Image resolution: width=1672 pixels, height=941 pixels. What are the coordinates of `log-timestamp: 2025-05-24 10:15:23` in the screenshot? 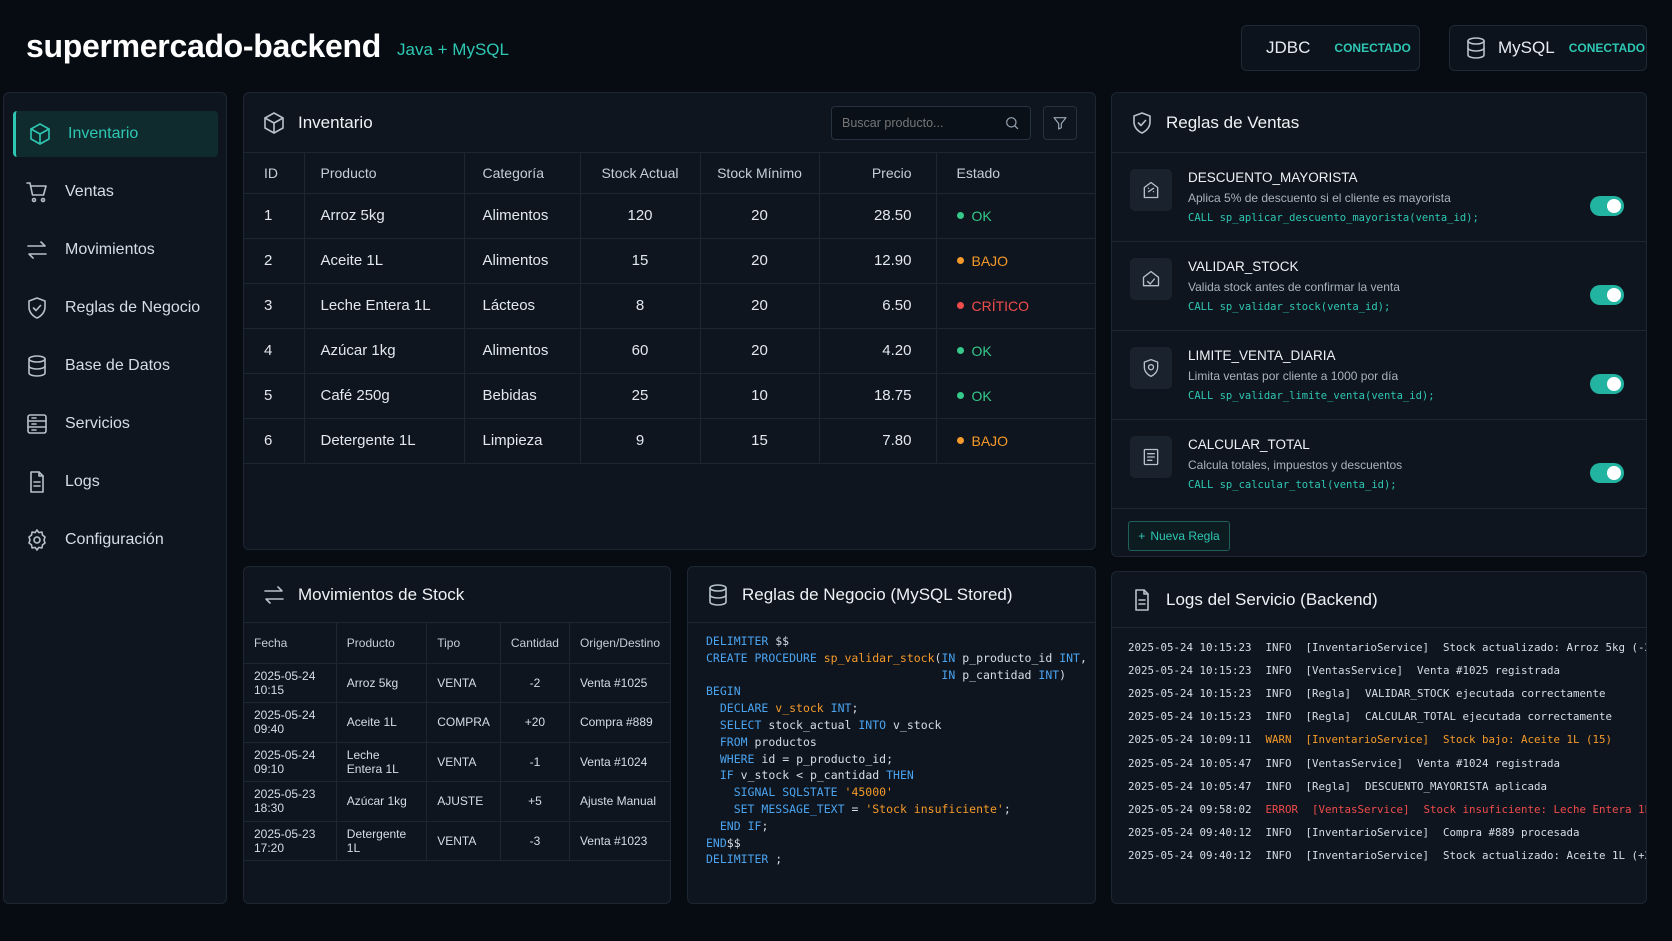 It's located at (1190, 671).